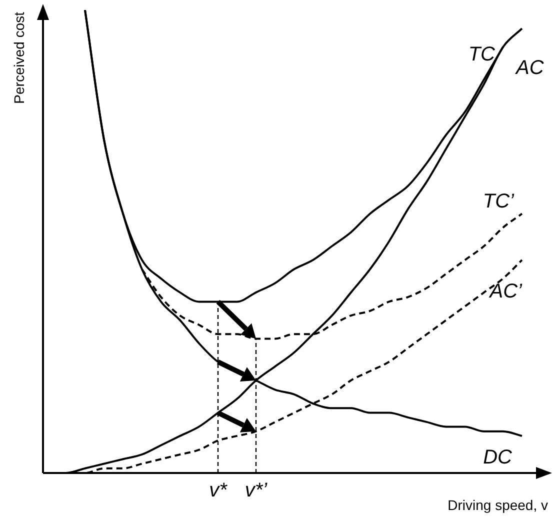 The width and height of the screenshot is (556, 517). What do you see at coordinates (482, 55) in the screenshot?
I see `series-label: TC` at bounding box center [482, 55].